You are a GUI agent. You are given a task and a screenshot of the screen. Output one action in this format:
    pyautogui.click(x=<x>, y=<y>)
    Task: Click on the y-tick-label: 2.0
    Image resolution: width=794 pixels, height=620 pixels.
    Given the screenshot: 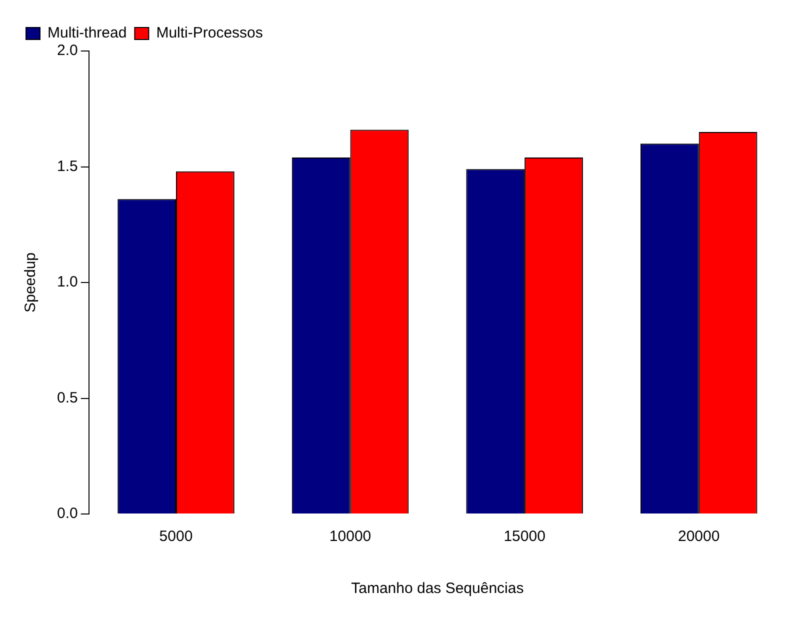 What is the action you would take?
    pyautogui.click(x=67, y=51)
    